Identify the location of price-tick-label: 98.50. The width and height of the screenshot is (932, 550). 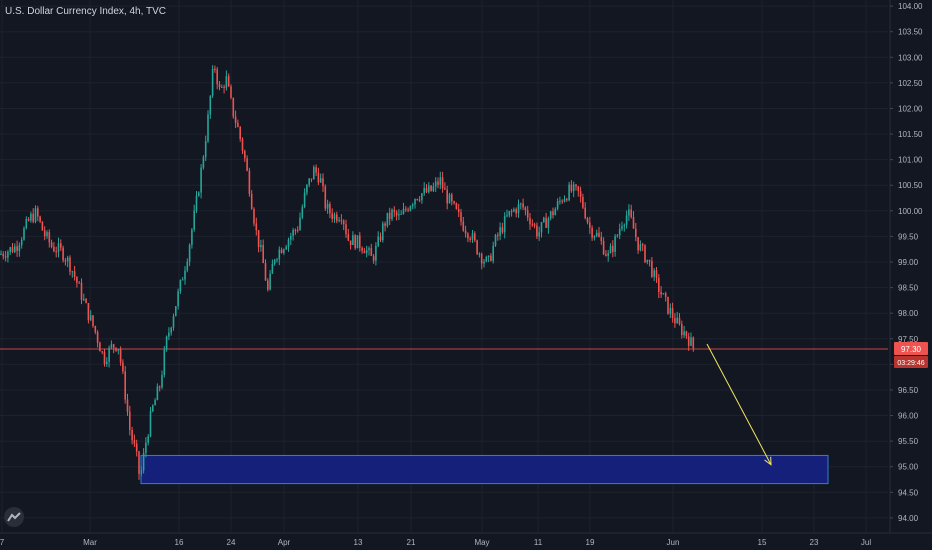
(908, 288).